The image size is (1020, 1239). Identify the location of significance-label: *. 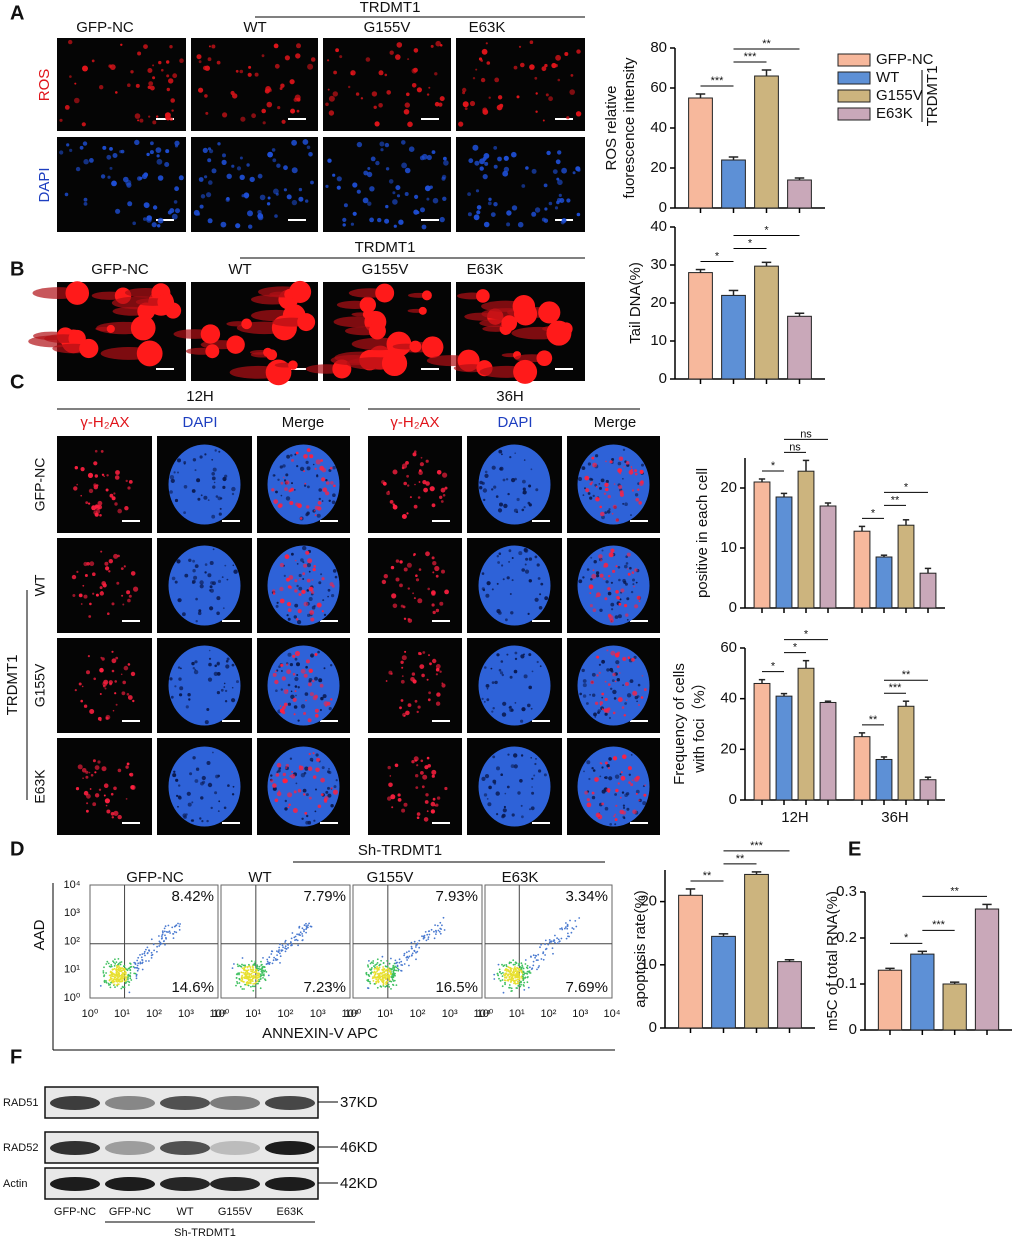
(717, 256).